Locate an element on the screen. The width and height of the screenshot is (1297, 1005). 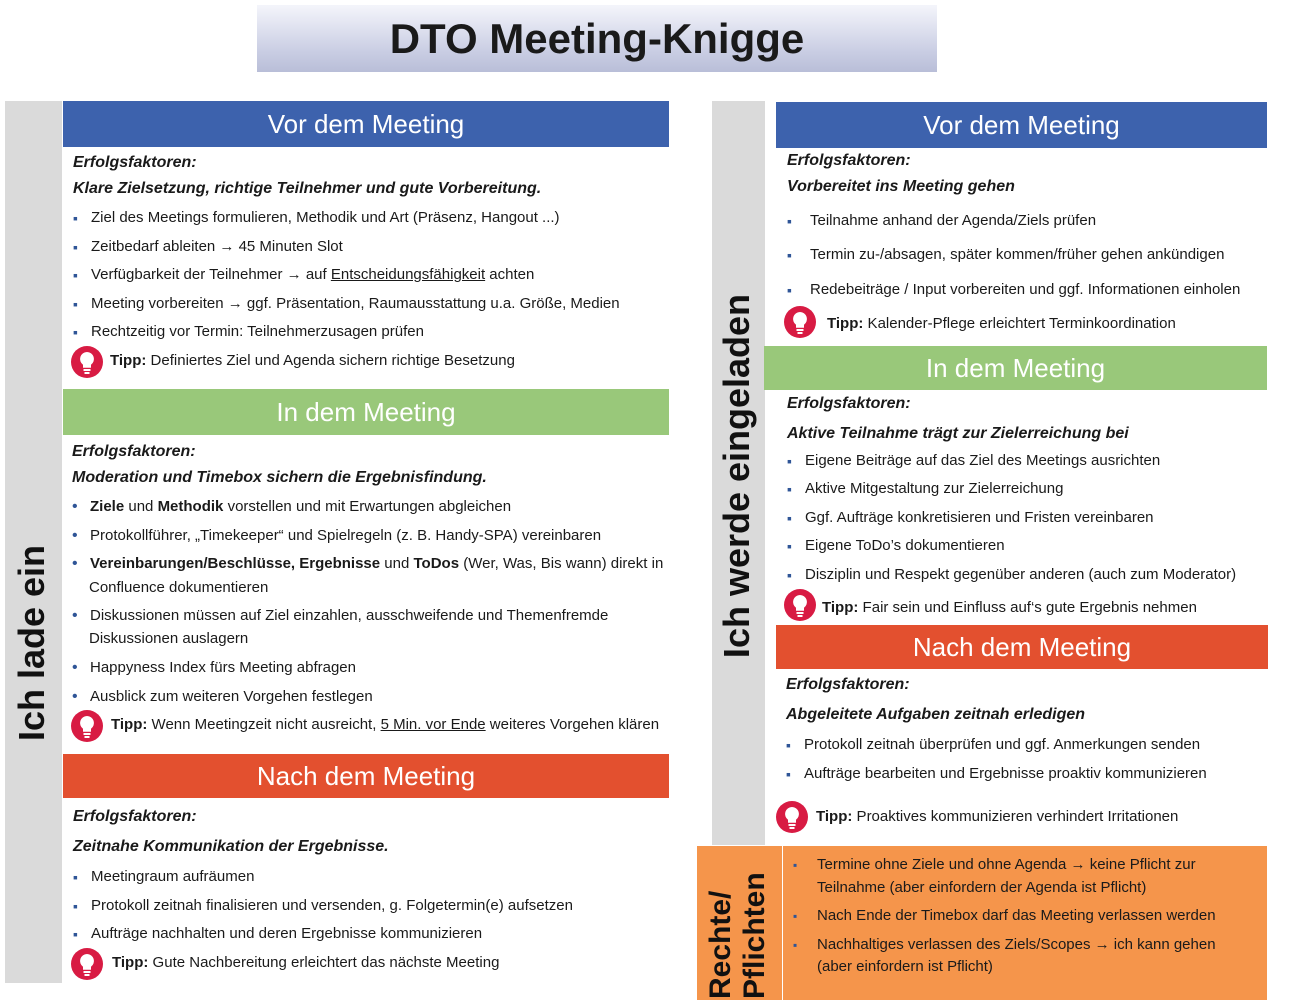
left-sidebar: Ich lade ein is located at coordinates (33, 542).